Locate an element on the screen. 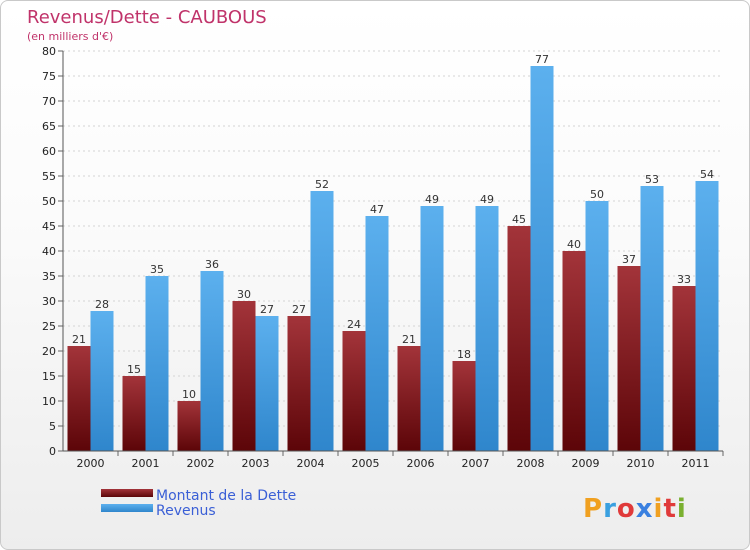 Image resolution: width=750 pixels, height=550 pixels. y-tick-label: 35 is located at coordinates (49, 276).